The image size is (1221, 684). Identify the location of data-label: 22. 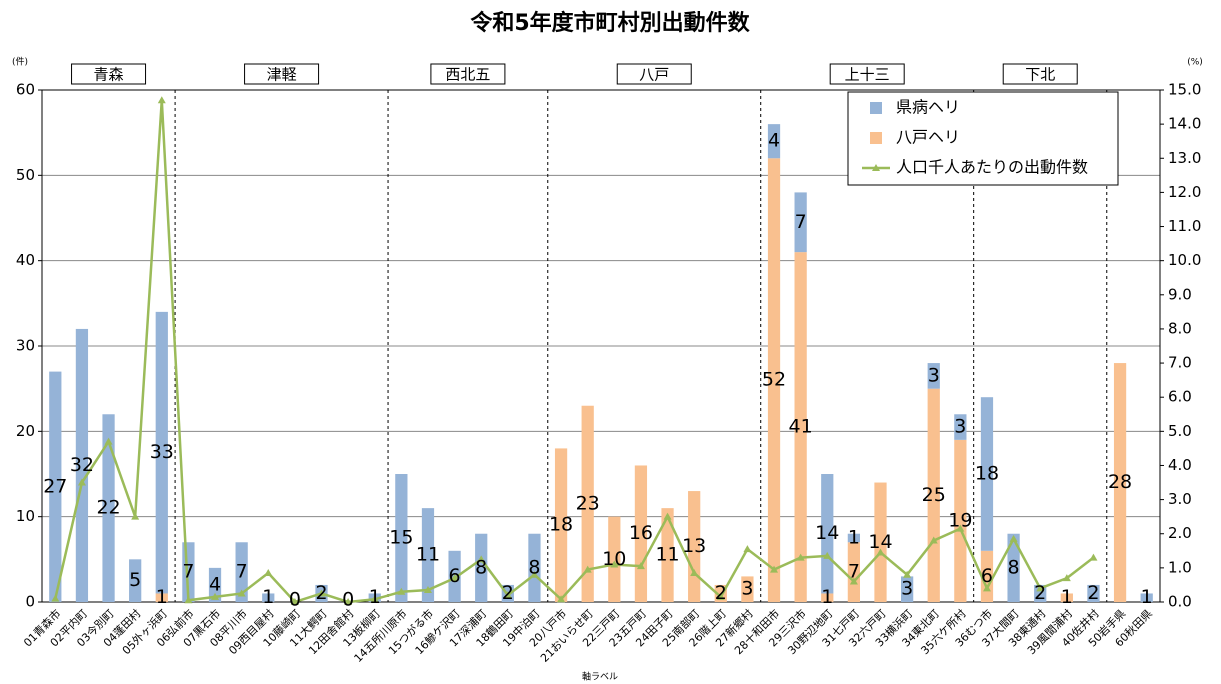
(108, 508).